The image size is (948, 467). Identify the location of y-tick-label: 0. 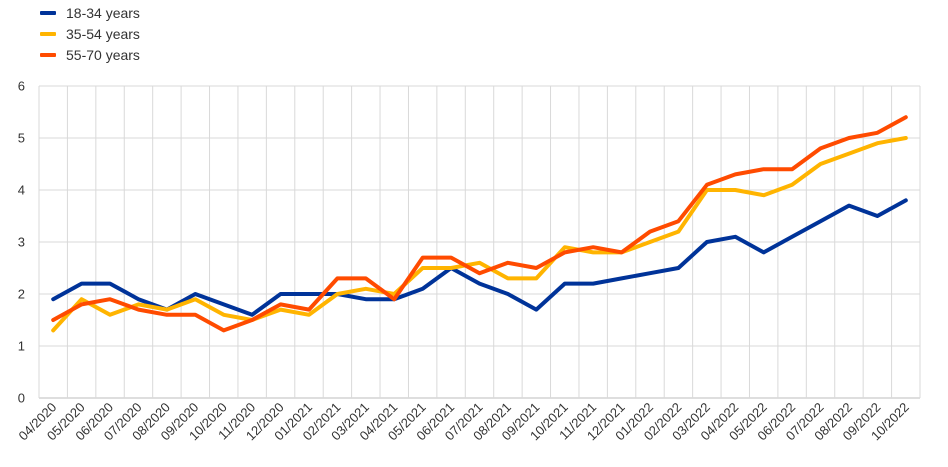
(21, 398).